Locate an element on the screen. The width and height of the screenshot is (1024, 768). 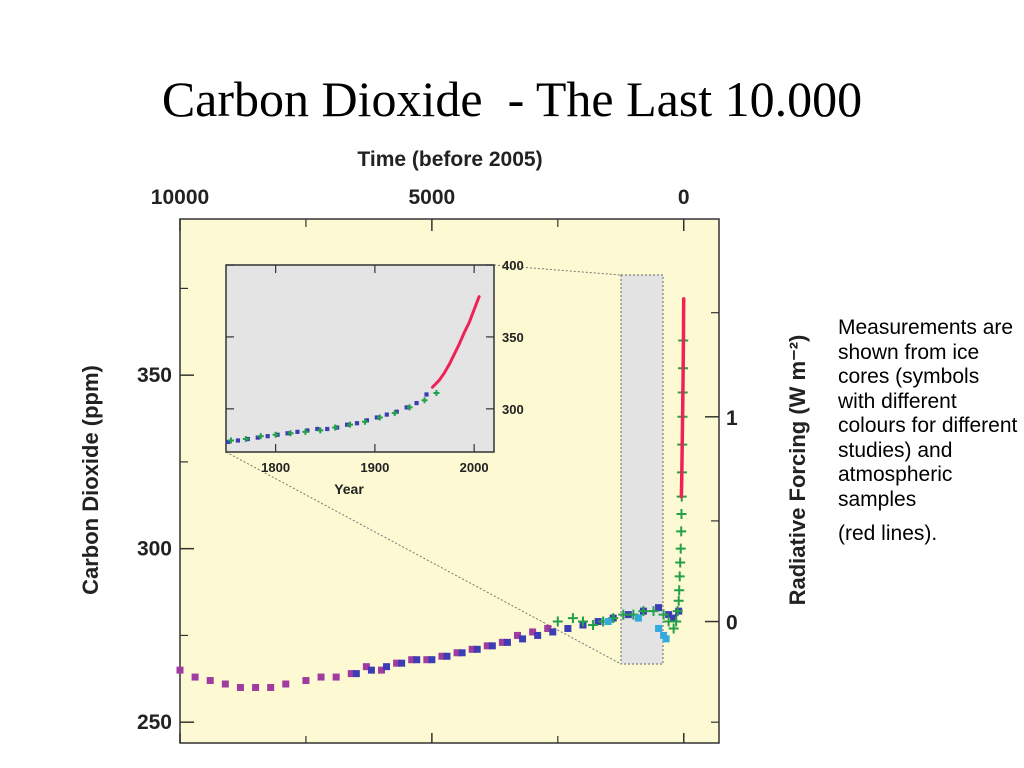
right-tick-label: 0 is located at coordinates (732, 623).